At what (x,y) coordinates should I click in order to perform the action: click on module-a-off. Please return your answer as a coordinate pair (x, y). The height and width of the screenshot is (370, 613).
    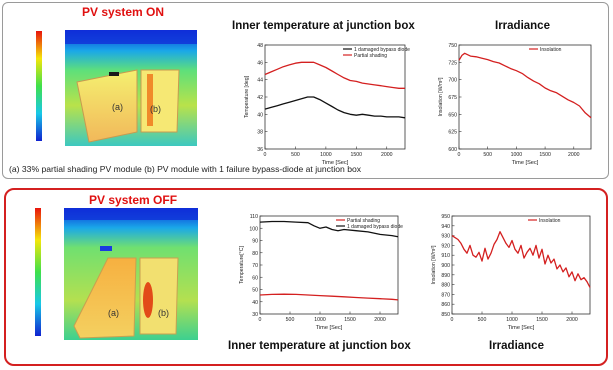
    Looking at the image, I should click on (105, 298).